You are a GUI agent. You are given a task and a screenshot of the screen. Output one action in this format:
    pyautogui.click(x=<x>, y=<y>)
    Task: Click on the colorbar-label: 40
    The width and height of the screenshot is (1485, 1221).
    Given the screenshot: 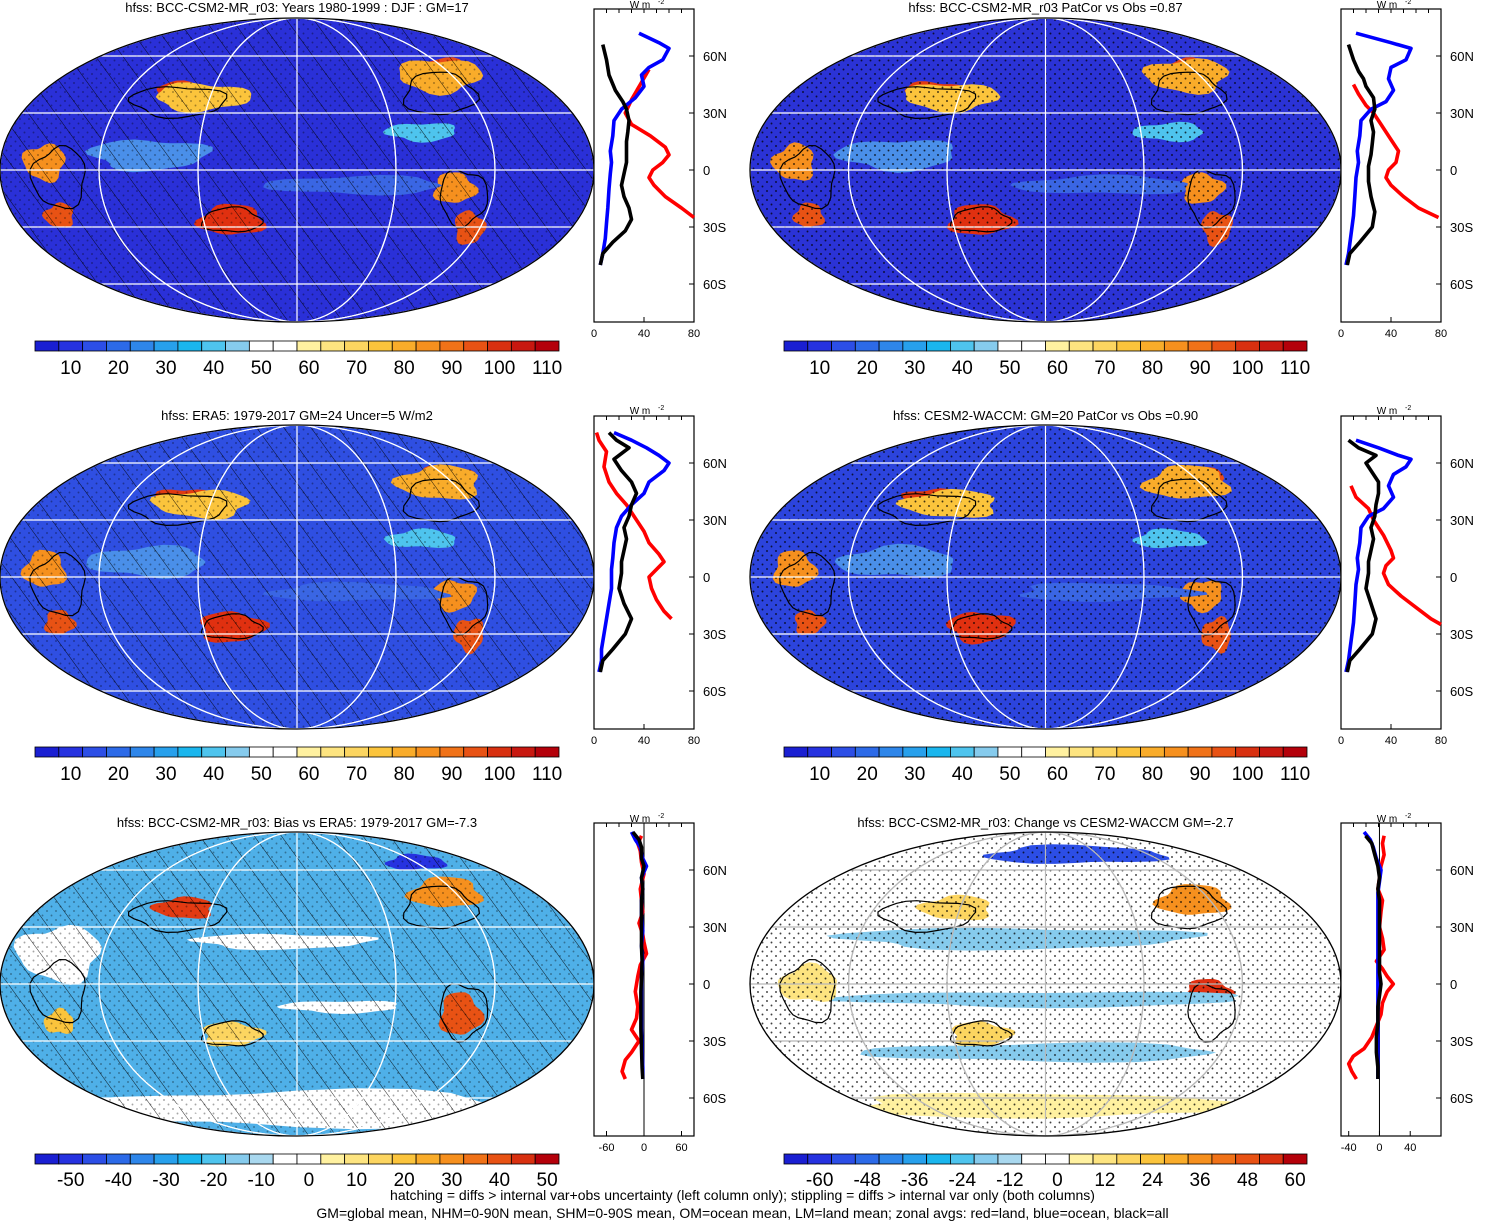 What is the action you would take?
    pyautogui.click(x=499, y=1180)
    